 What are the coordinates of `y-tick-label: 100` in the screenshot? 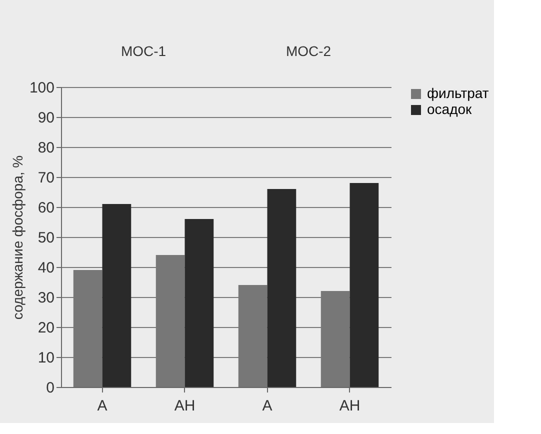 It's located at (41, 88).